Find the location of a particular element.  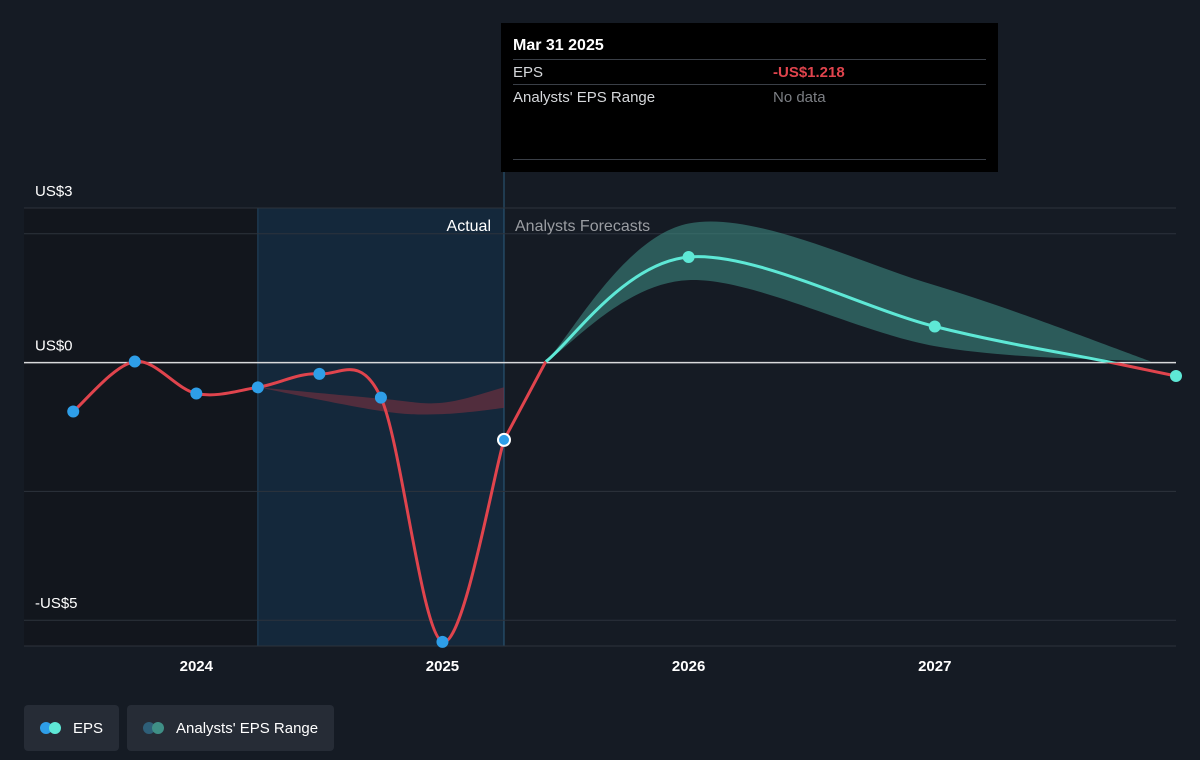

x-tick-label-2: 2026 is located at coordinates (688, 666).